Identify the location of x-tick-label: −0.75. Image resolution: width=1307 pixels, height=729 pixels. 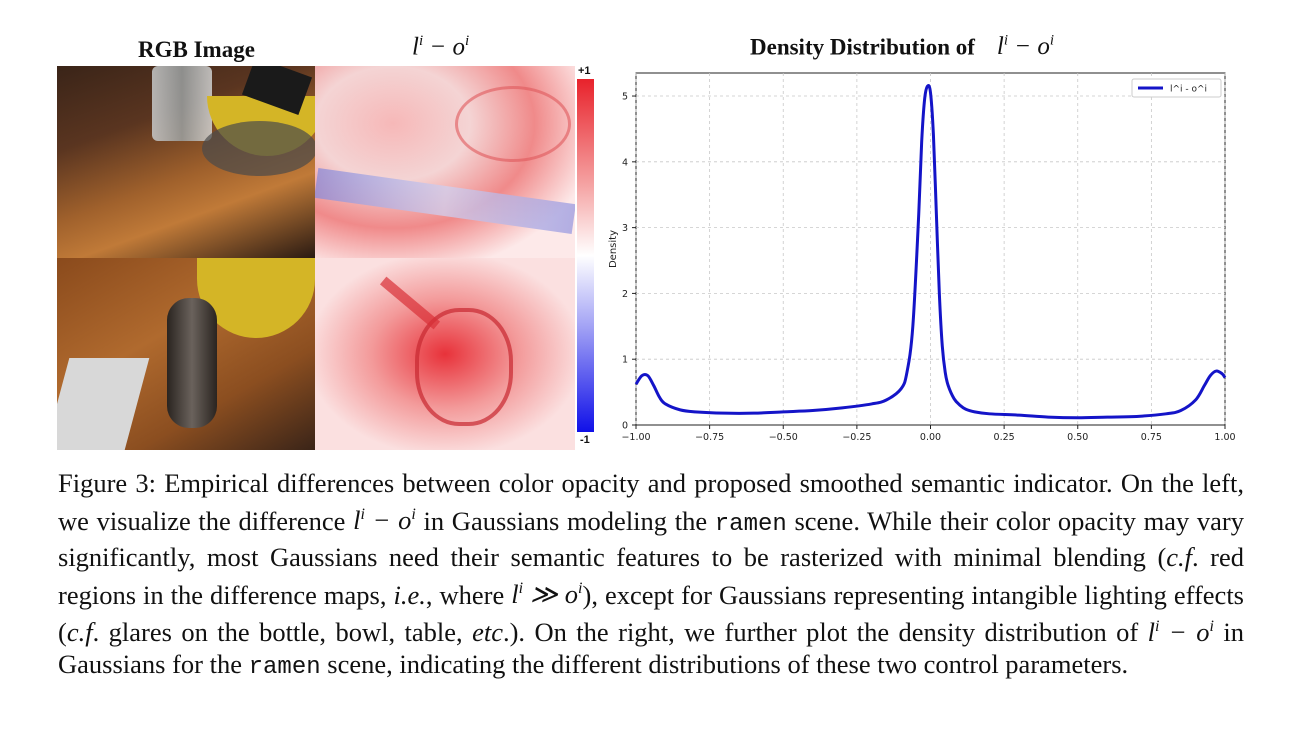
(709, 437).